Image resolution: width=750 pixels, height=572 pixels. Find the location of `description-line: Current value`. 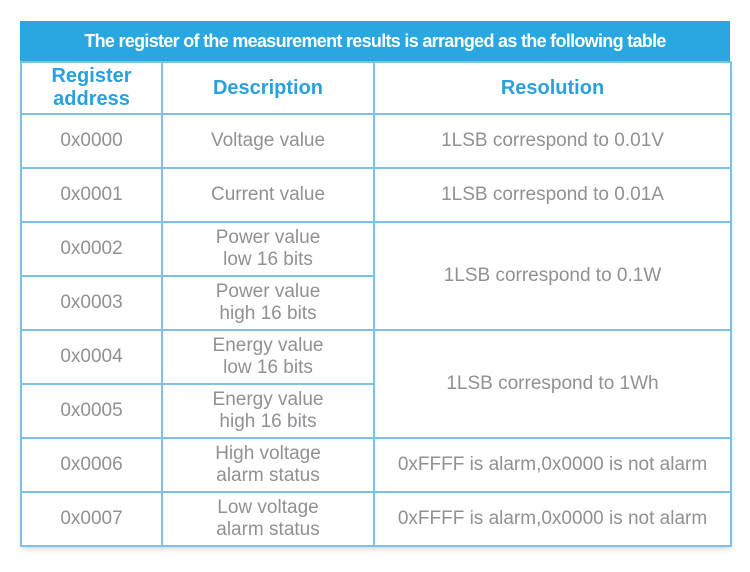

description-line: Current value is located at coordinates (268, 194).